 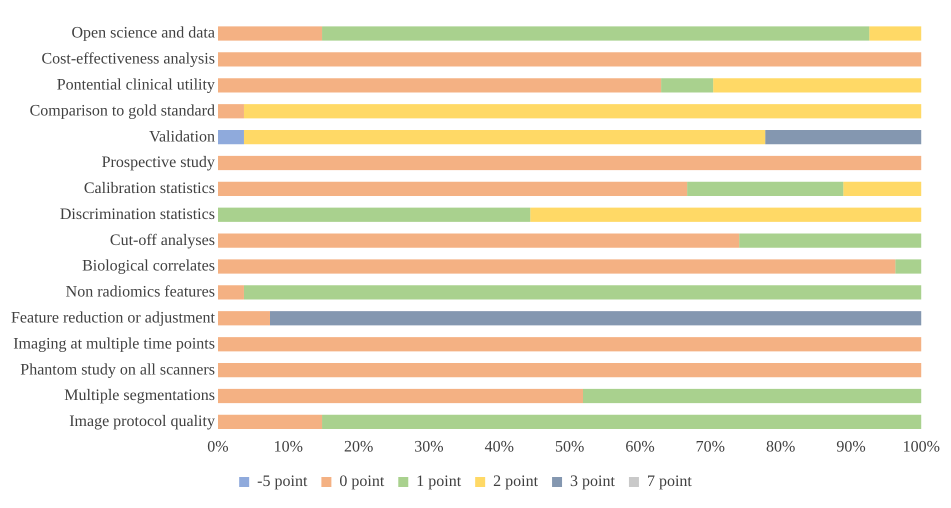 I want to click on y-tick-label: Biological correlates, so click(x=148, y=266).